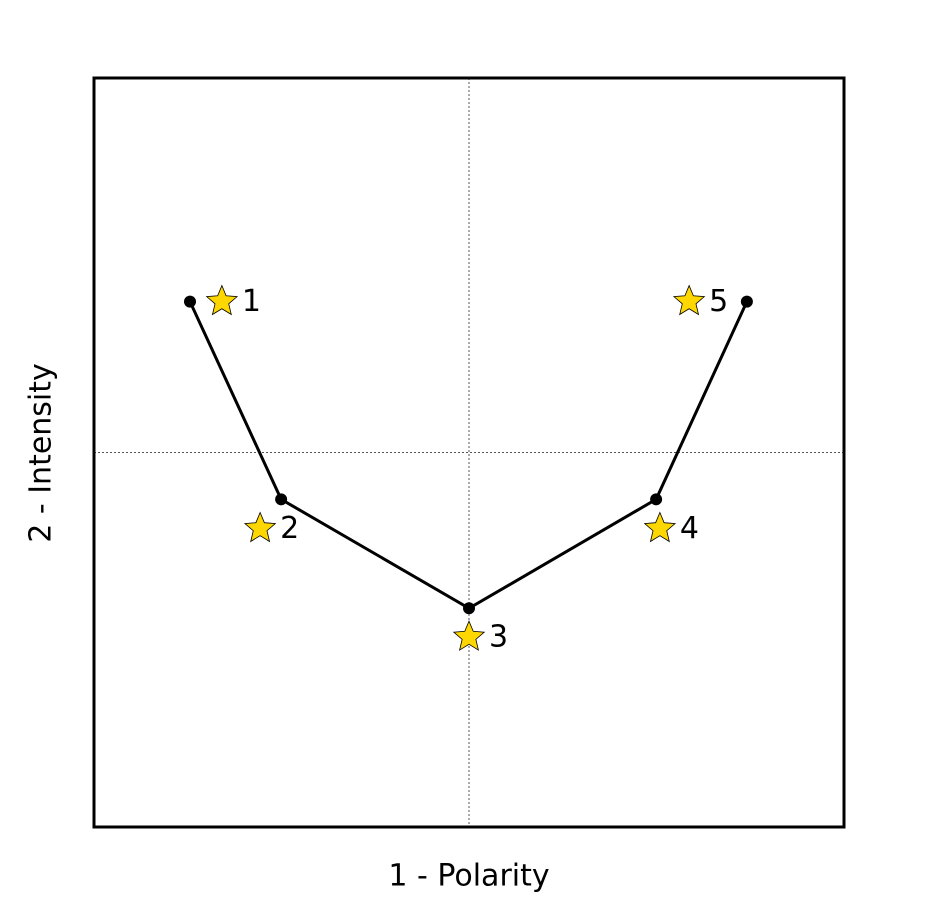 This screenshot has width=938, height=906. Describe the element at coordinates (498, 637) in the screenshot. I see `point-label: 3` at that location.